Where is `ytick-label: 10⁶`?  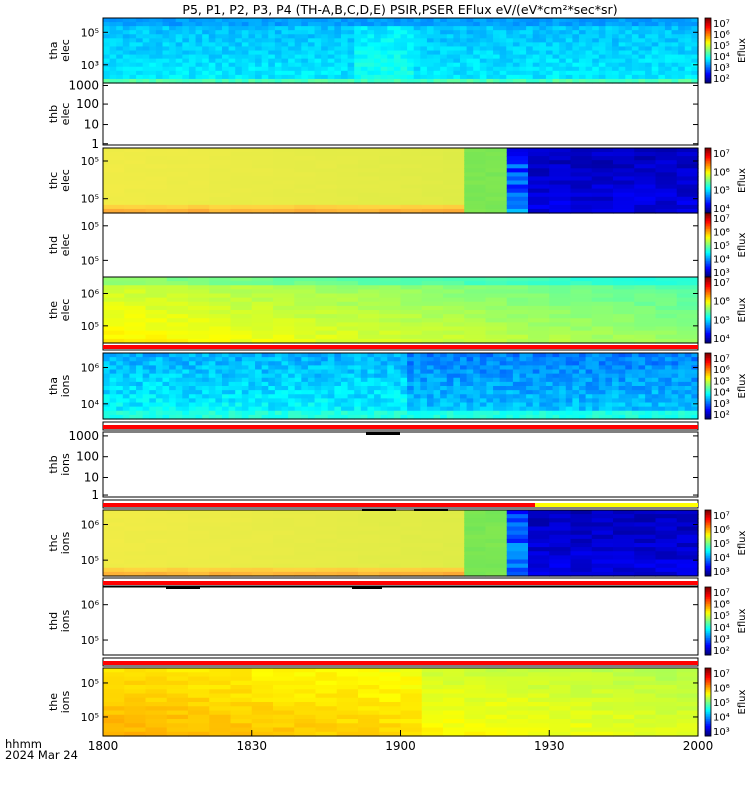 ytick-label: 10⁶ is located at coordinates (90, 368).